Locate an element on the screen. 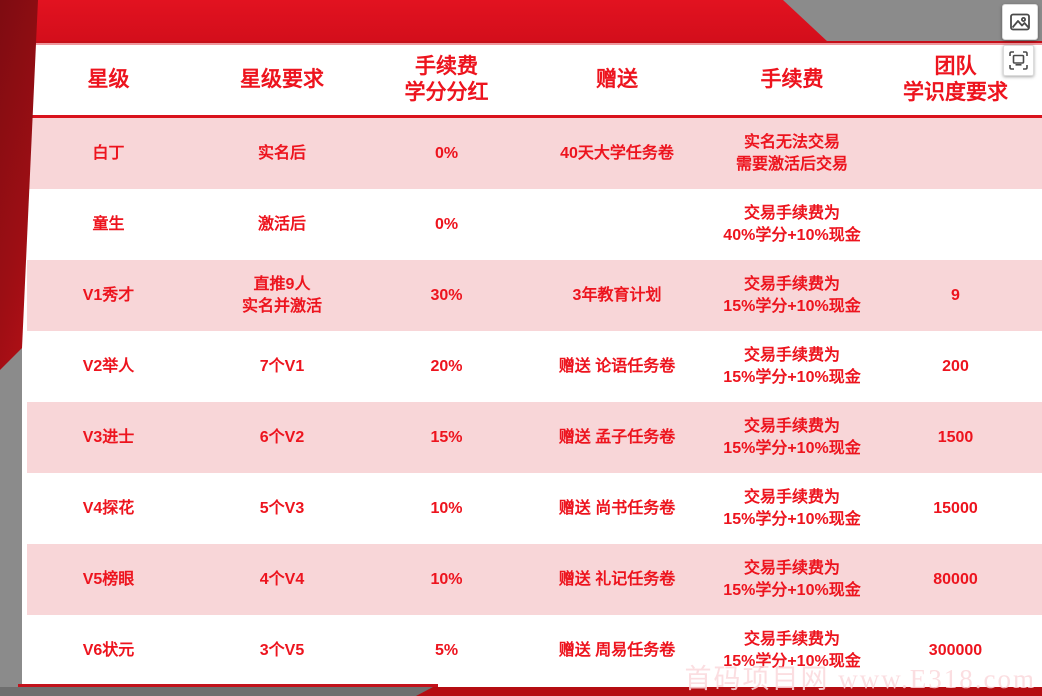 This screenshot has height=696, width=1042. cell-team: 1500 is located at coordinates (955, 437).